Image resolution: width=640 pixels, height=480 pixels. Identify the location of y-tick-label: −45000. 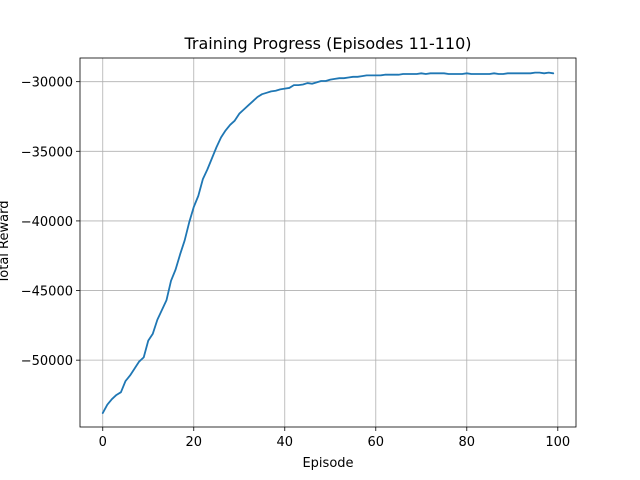
(47, 292).